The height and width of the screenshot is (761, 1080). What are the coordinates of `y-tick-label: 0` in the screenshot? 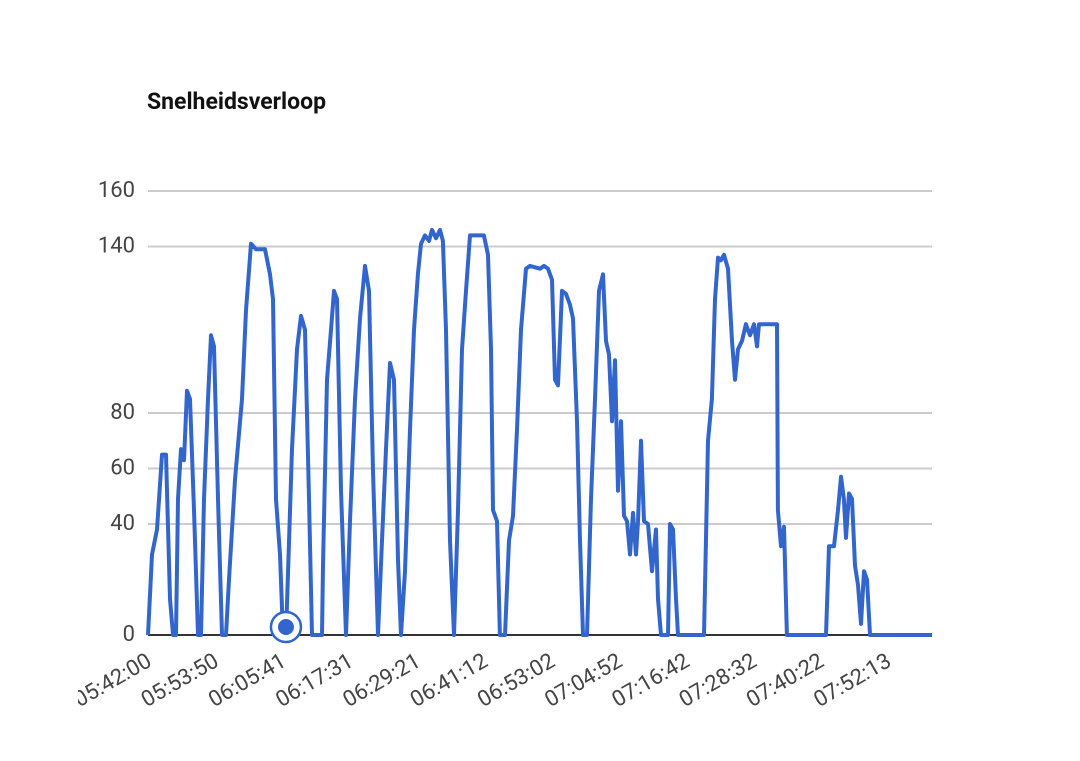 It's located at (129, 634).